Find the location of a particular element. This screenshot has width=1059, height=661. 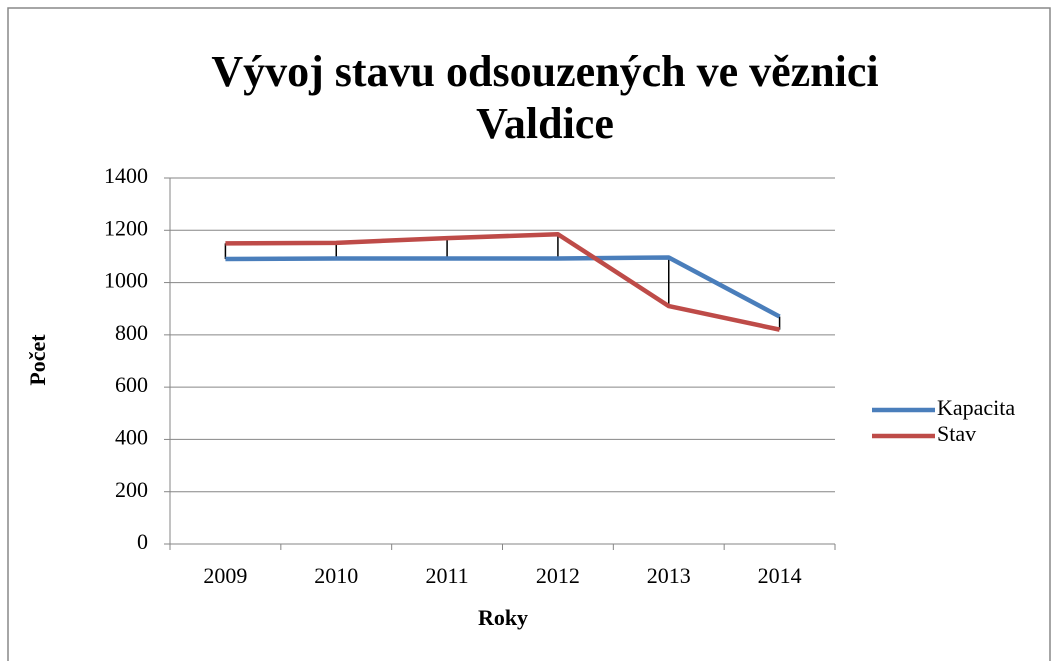

y-tick-label: 800 is located at coordinates (131, 332).